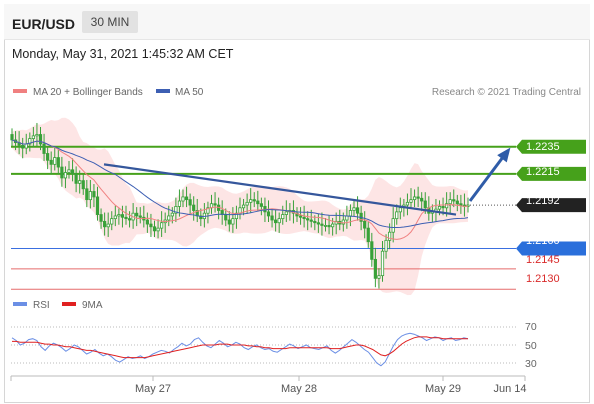 This screenshot has width=594, height=404. Describe the element at coordinates (543, 172) in the screenshot. I see `level-tag-r1-text: 1.2215` at that location.